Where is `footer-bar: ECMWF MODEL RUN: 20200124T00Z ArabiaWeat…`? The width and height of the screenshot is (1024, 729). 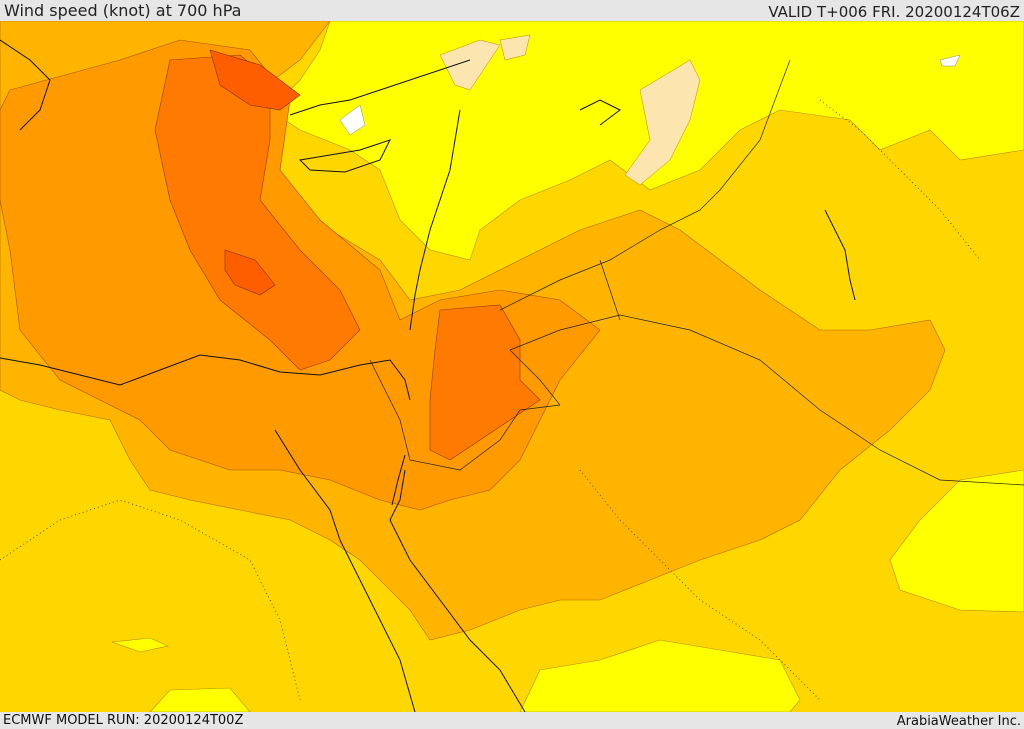
footer-bar: ECMWF MODEL RUN: 20200124T00Z ArabiaWeat… is located at coordinates (512, 720).